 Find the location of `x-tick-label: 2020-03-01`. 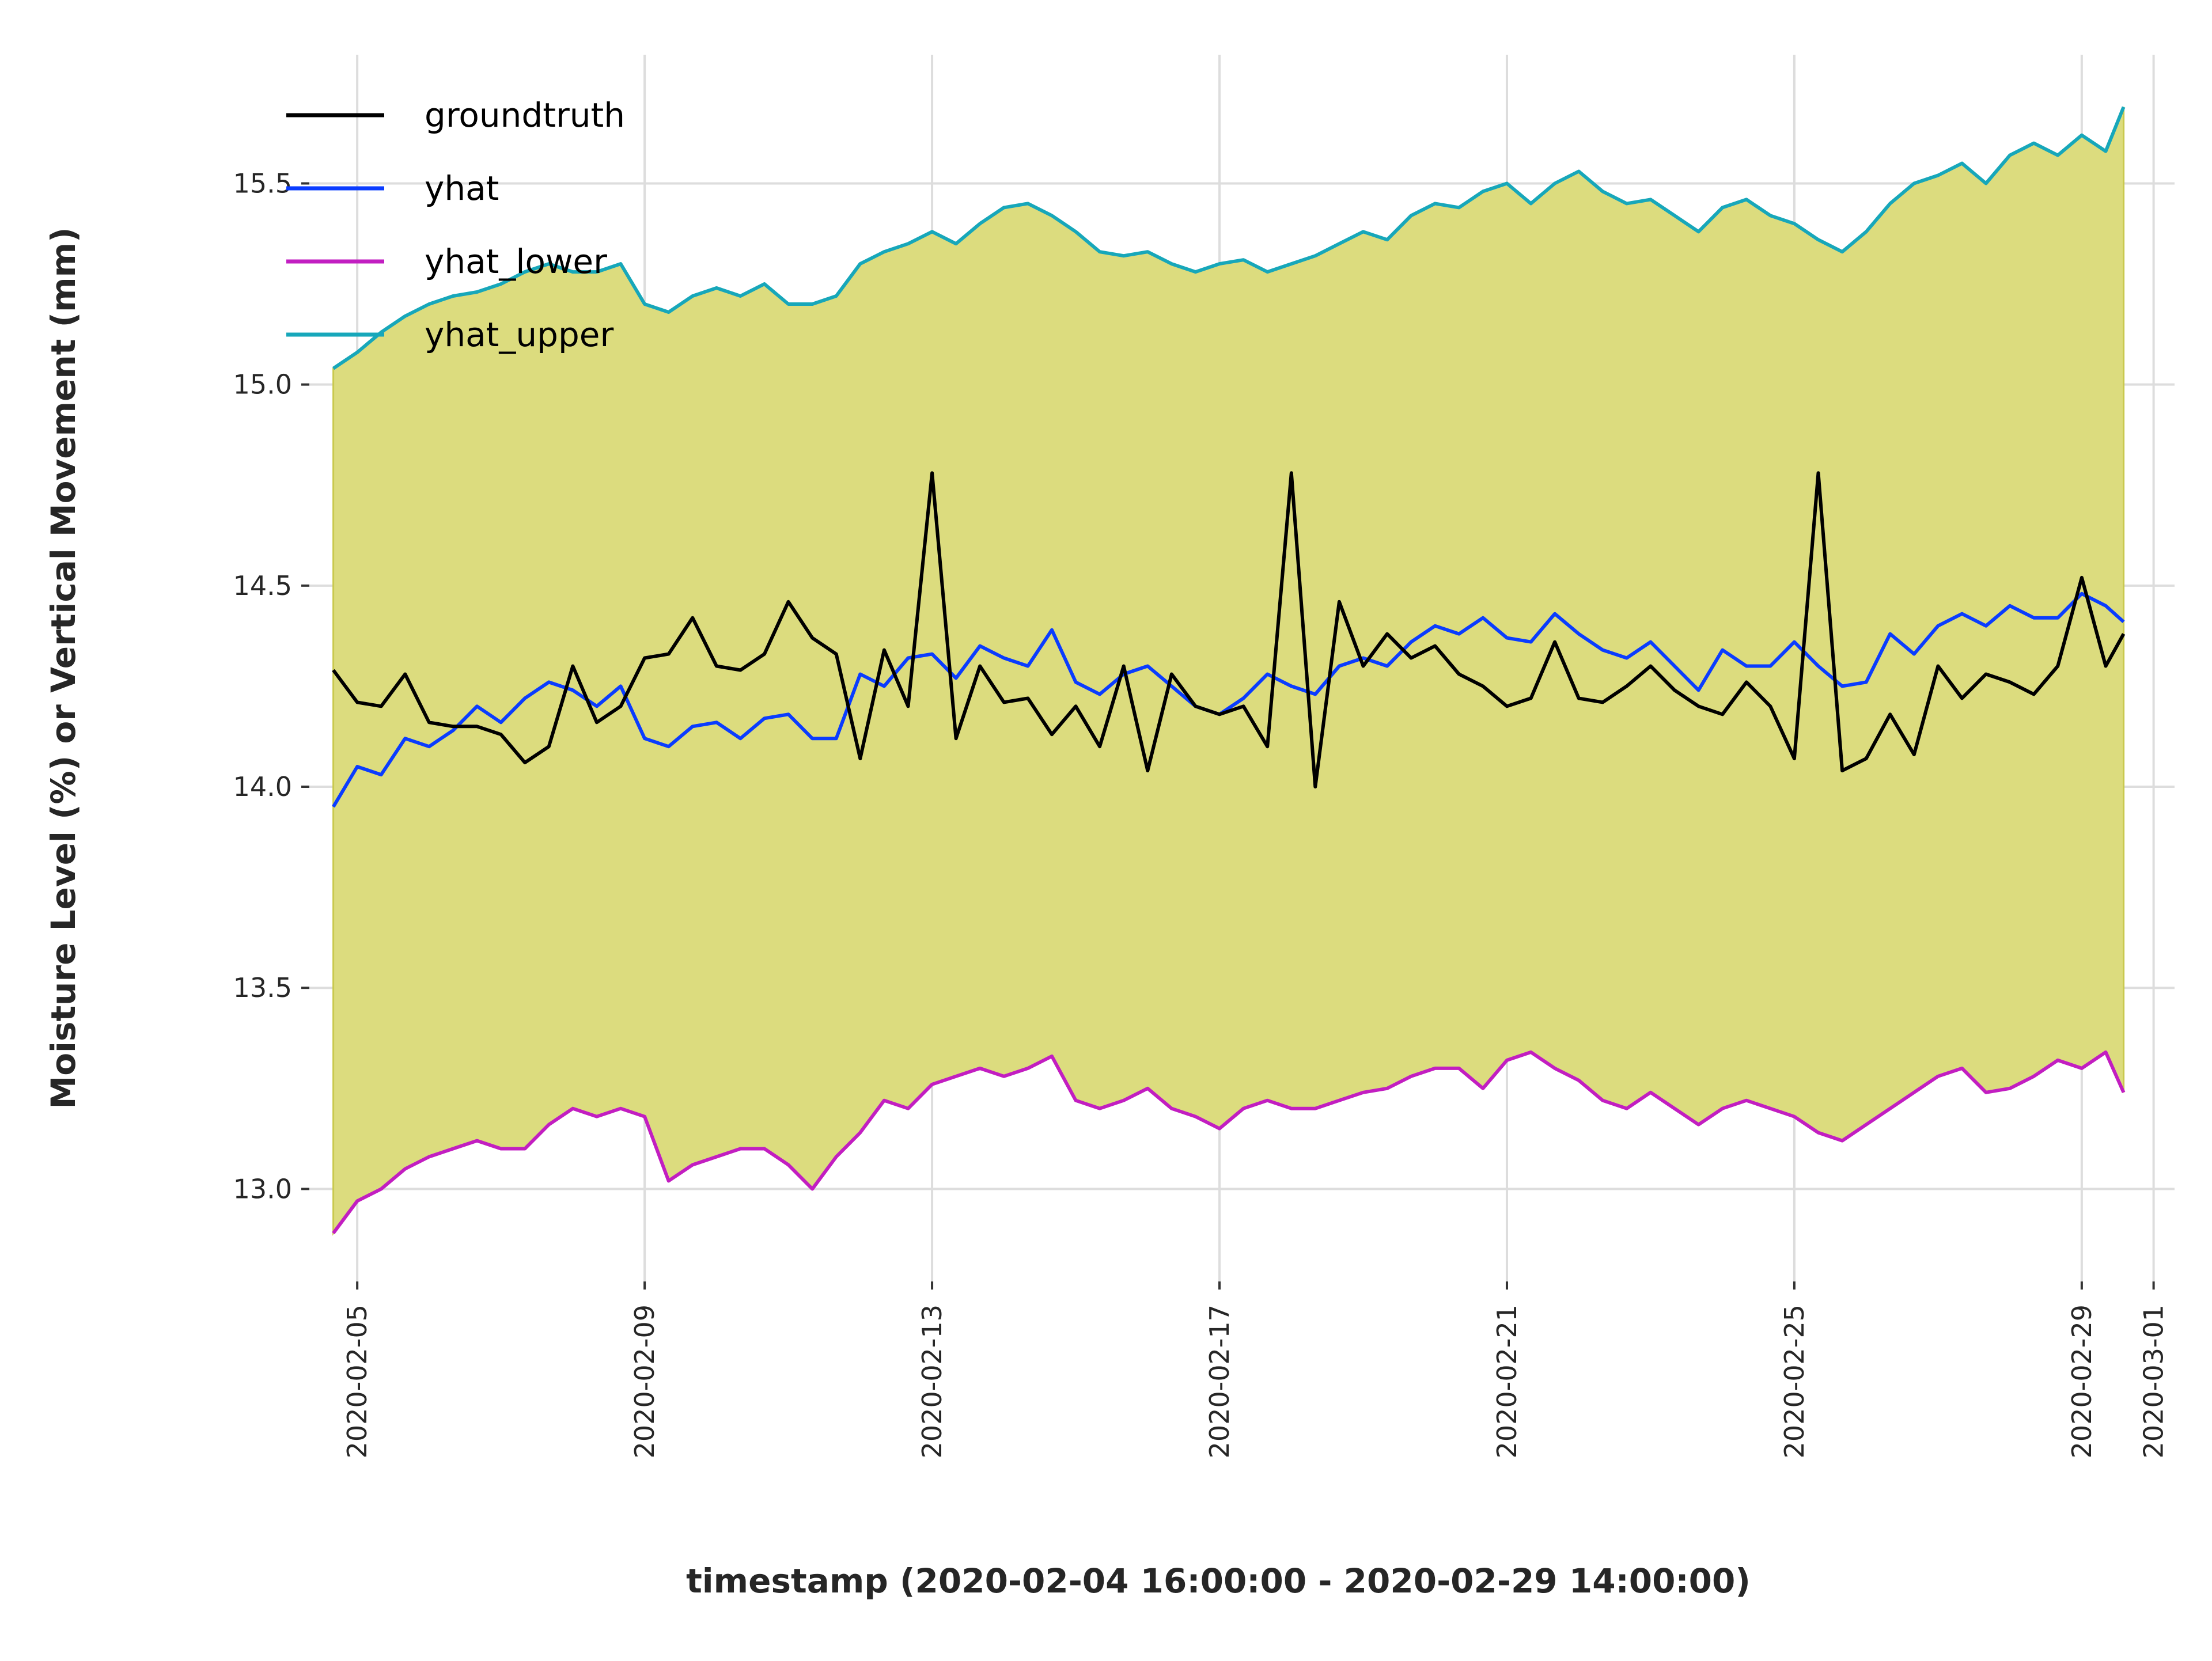

x-tick-label: 2020-03-01 is located at coordinates (2153, 1381).